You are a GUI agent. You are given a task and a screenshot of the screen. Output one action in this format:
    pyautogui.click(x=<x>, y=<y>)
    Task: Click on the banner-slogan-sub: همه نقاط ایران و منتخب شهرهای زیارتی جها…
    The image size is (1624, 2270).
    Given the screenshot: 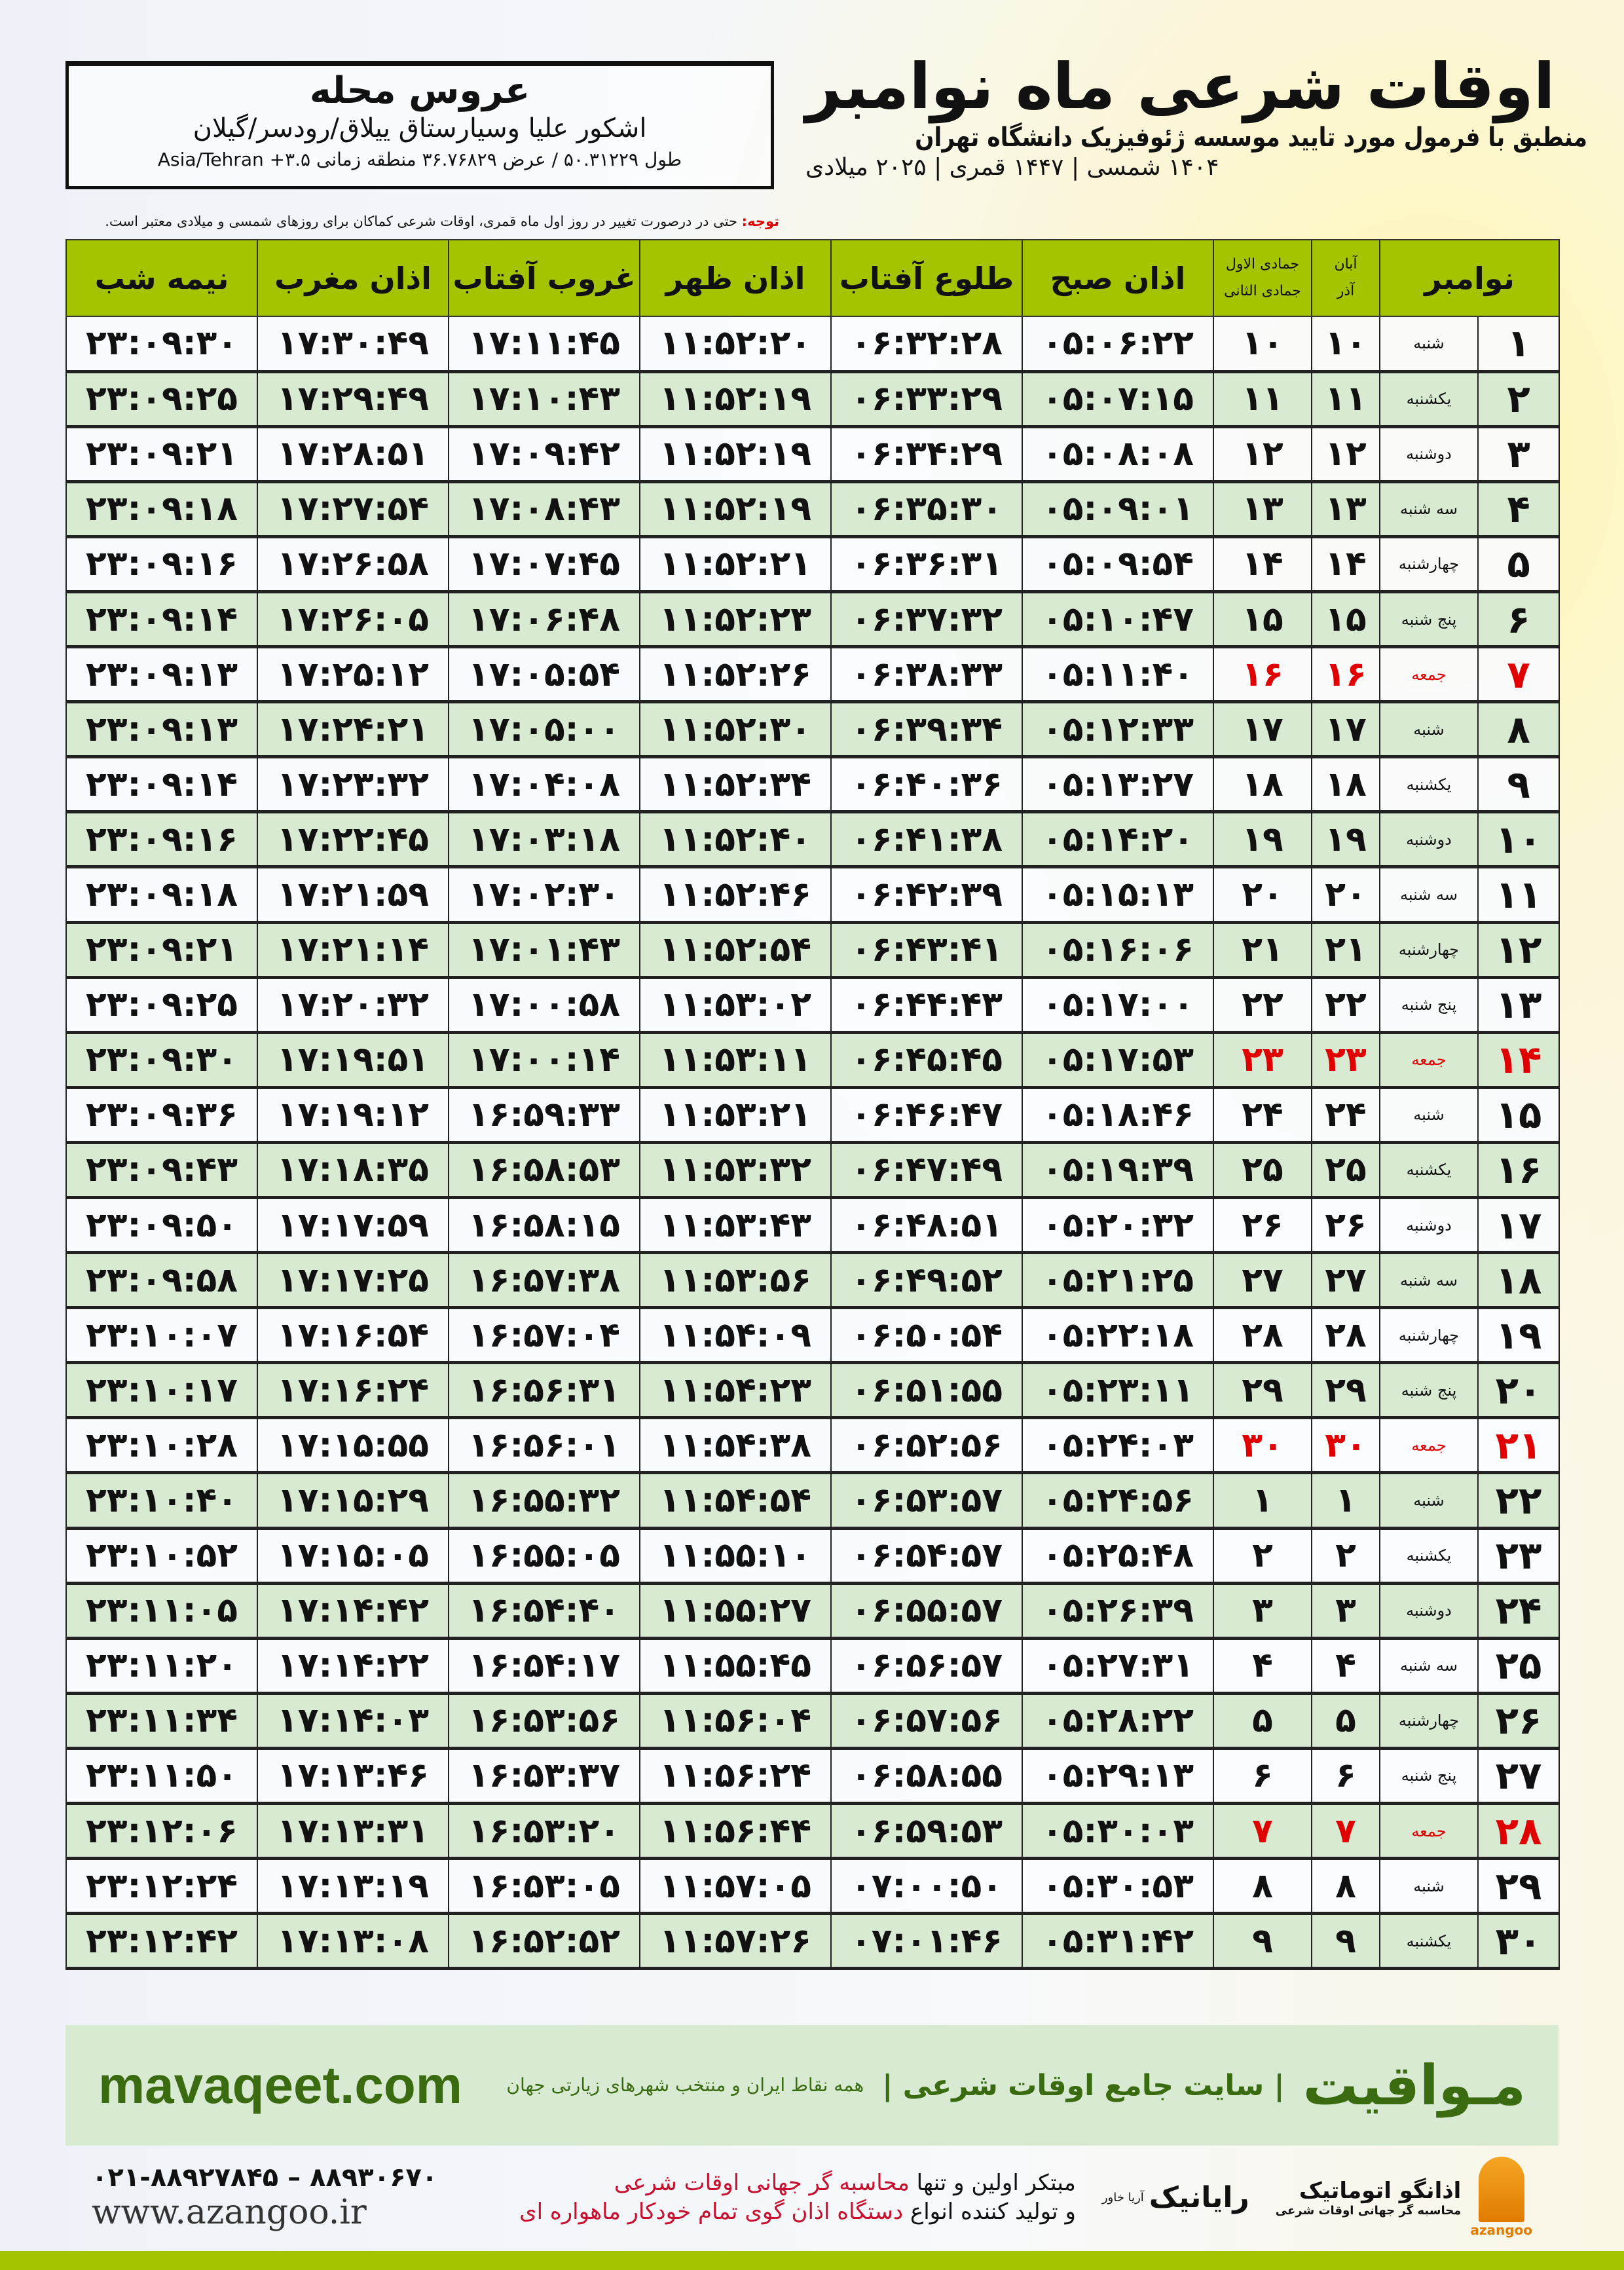 What is the action you would take?
    pyautogui.click(x=685, y=2085)
    